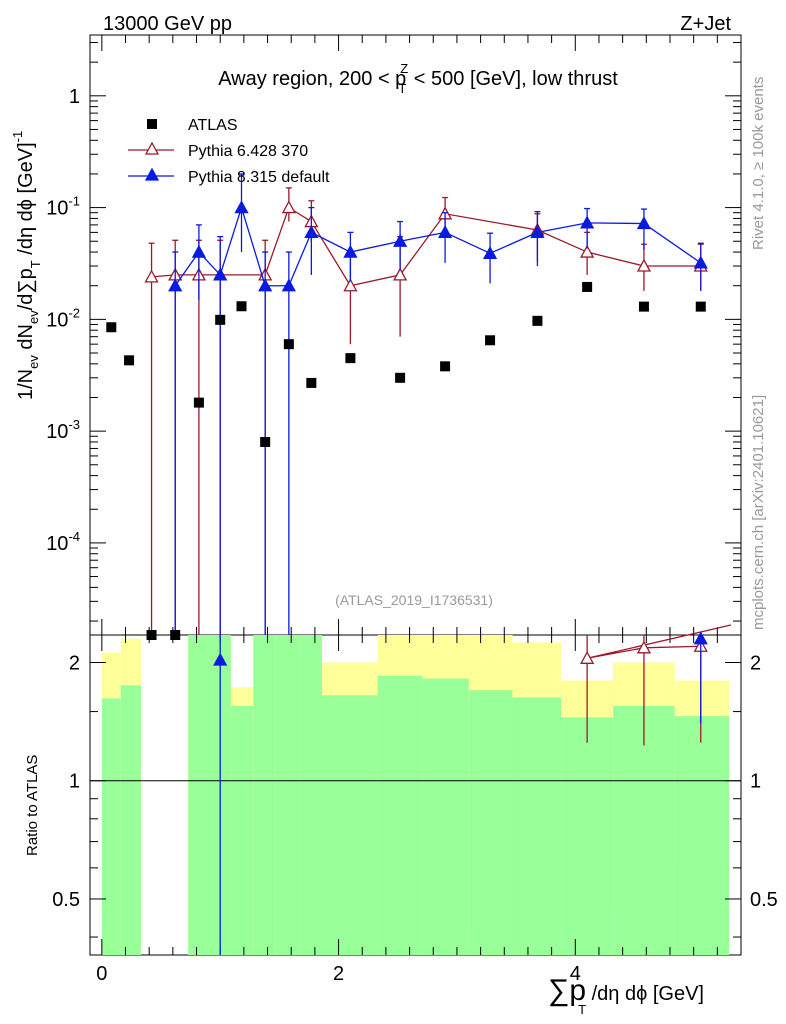 The height and width of the screenshot is (1024, 786). What do you see at coordinates (404, 68) in the screenshot?
I see `region-title-sup: Z` at bounding box center [404, 68].